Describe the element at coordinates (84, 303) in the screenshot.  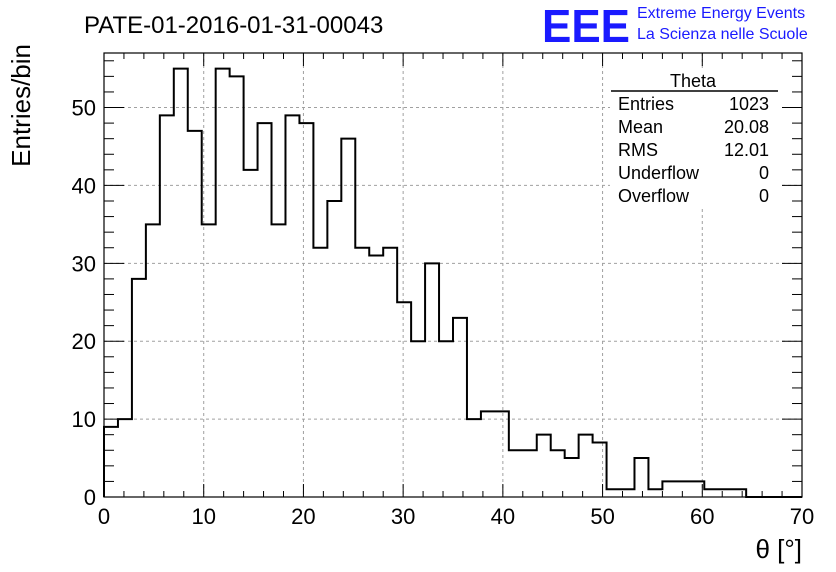
I see `y-tick-labels: 0 10 20 30 40 50` at that location.